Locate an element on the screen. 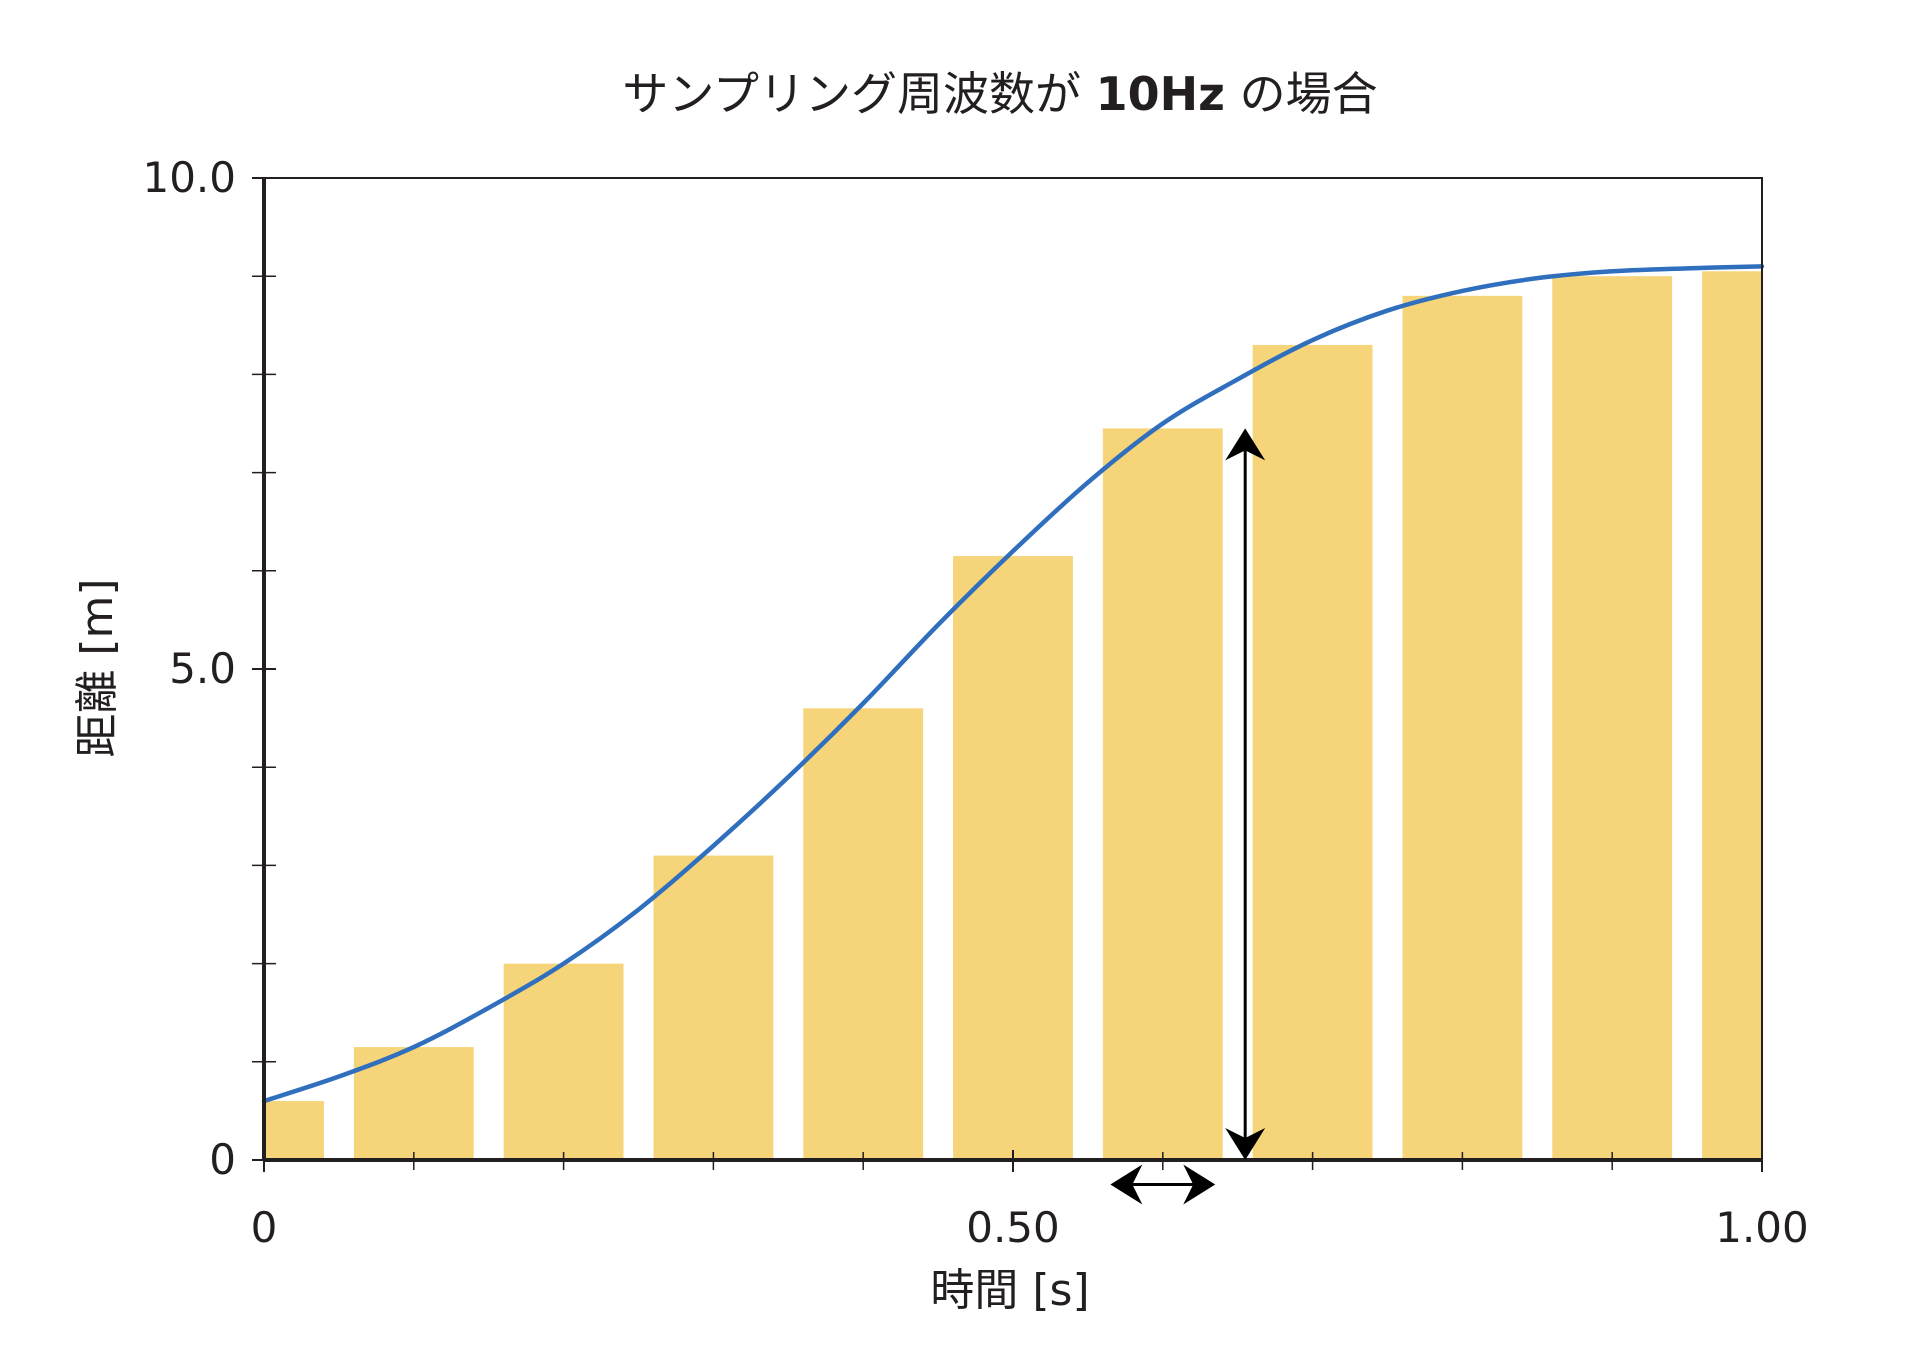 The width and height of the screenshot is (1920, 1359). y-tick-label-1: 0 is located at coordinates (222, 1159).